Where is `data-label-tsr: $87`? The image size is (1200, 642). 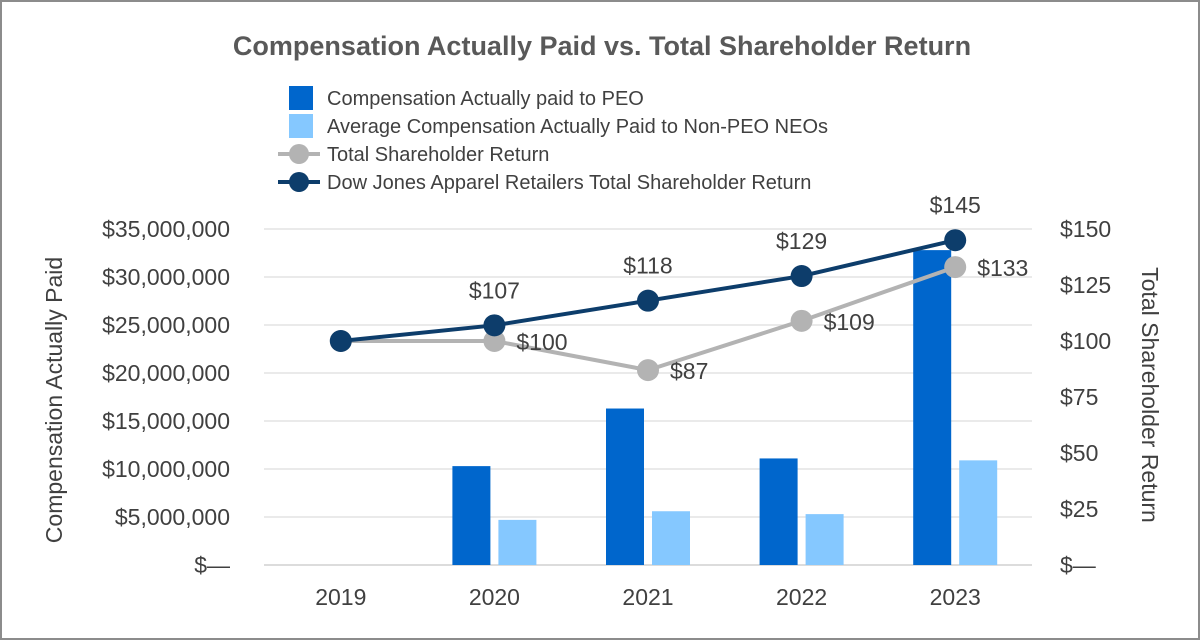
data-label-tsr: $87 is located at coordinates (689, 371).